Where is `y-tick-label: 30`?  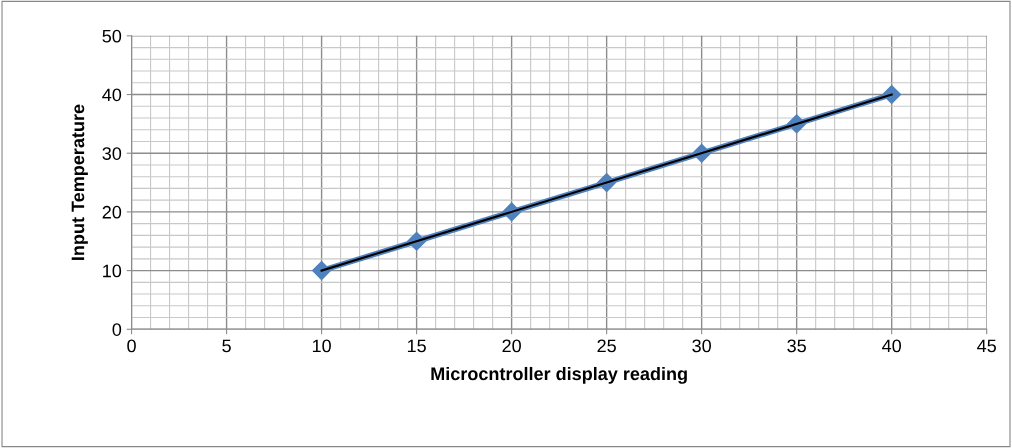 y-tick-label: 30 is located at coordinates (112, 153).